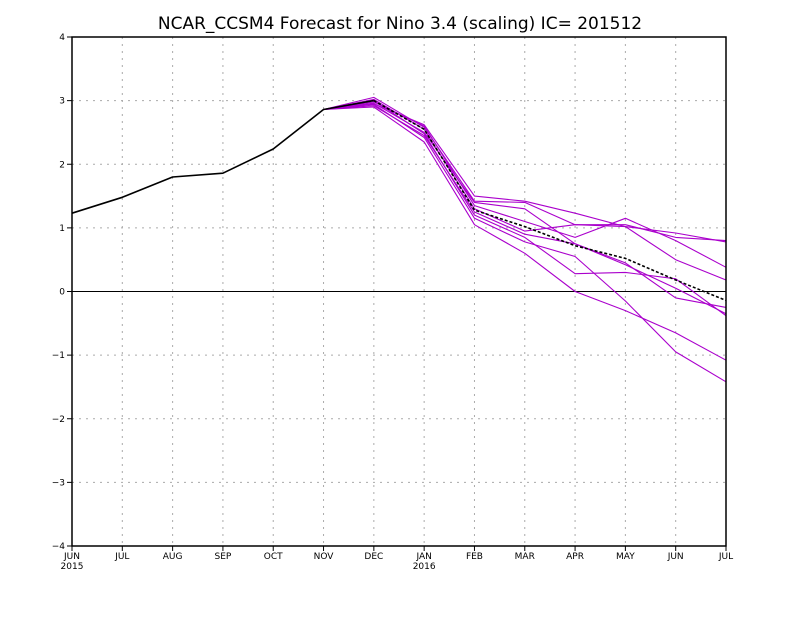 The height and width of the screenshot is (618, 800). I want to click on y-tick-label: 3, so click(62, 102).